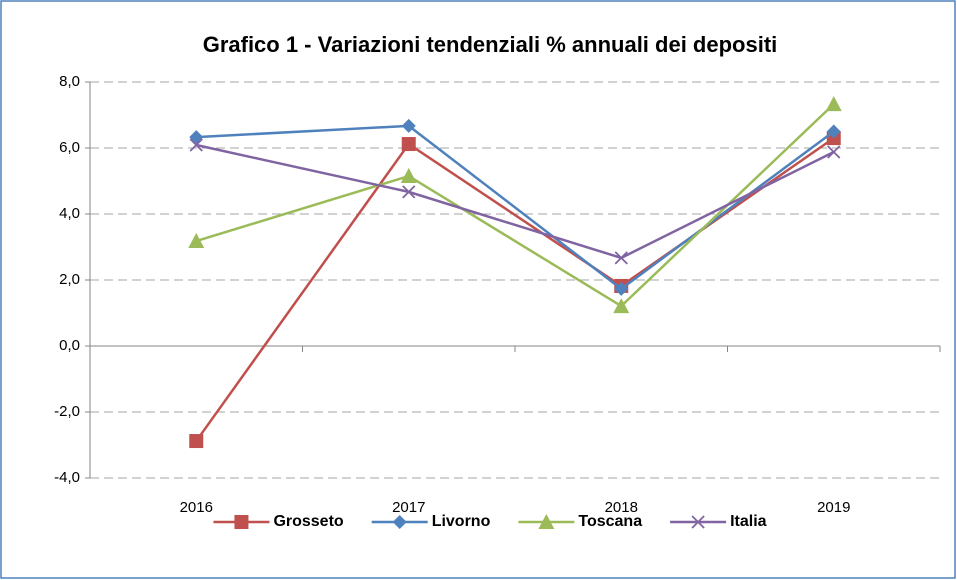  What do you see at coordinates (196, 507) in the screenshot?
I see `x-tick-label: 2016` at bounding box center [196, 507].